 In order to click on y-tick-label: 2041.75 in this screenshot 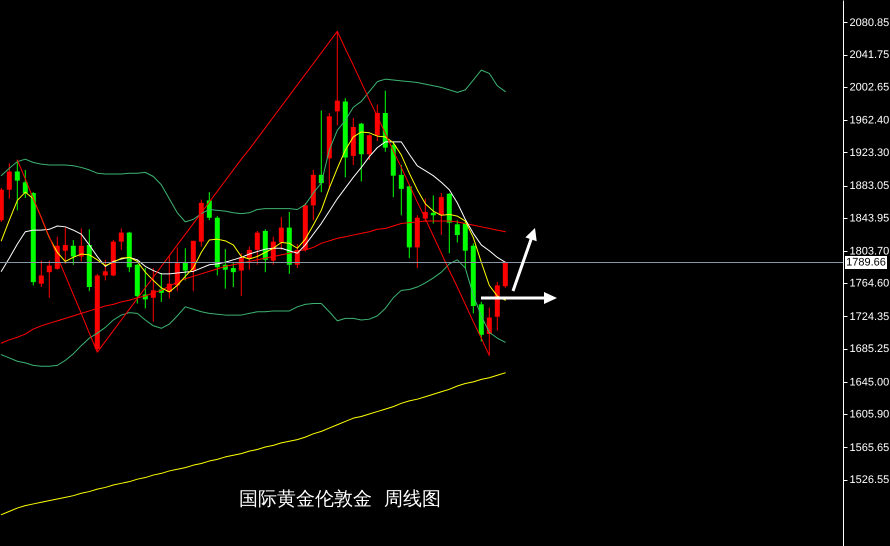, I will do `click(870, 55)`.